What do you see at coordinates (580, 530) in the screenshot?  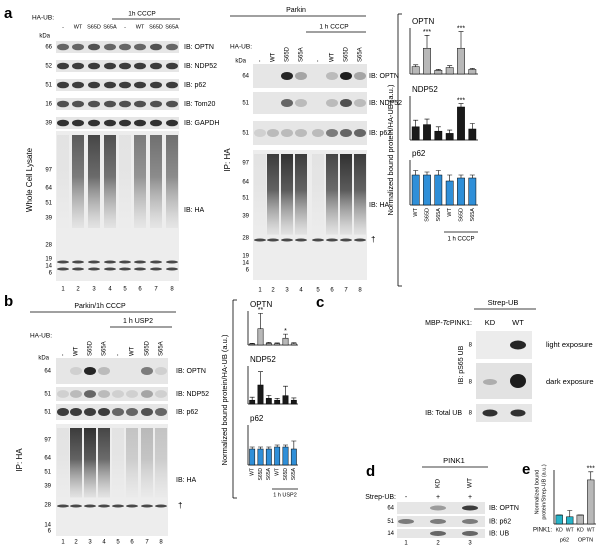 I see `x-tick-label: KD` at bounding box center [580, 530].